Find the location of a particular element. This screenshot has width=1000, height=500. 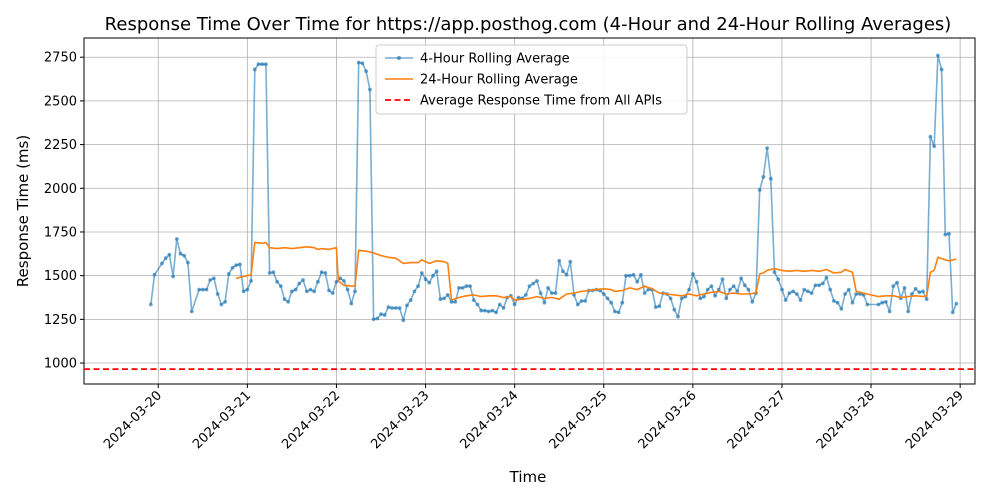

legend-label: Average Response Time from All APIs is located at coordinates (541, 101).